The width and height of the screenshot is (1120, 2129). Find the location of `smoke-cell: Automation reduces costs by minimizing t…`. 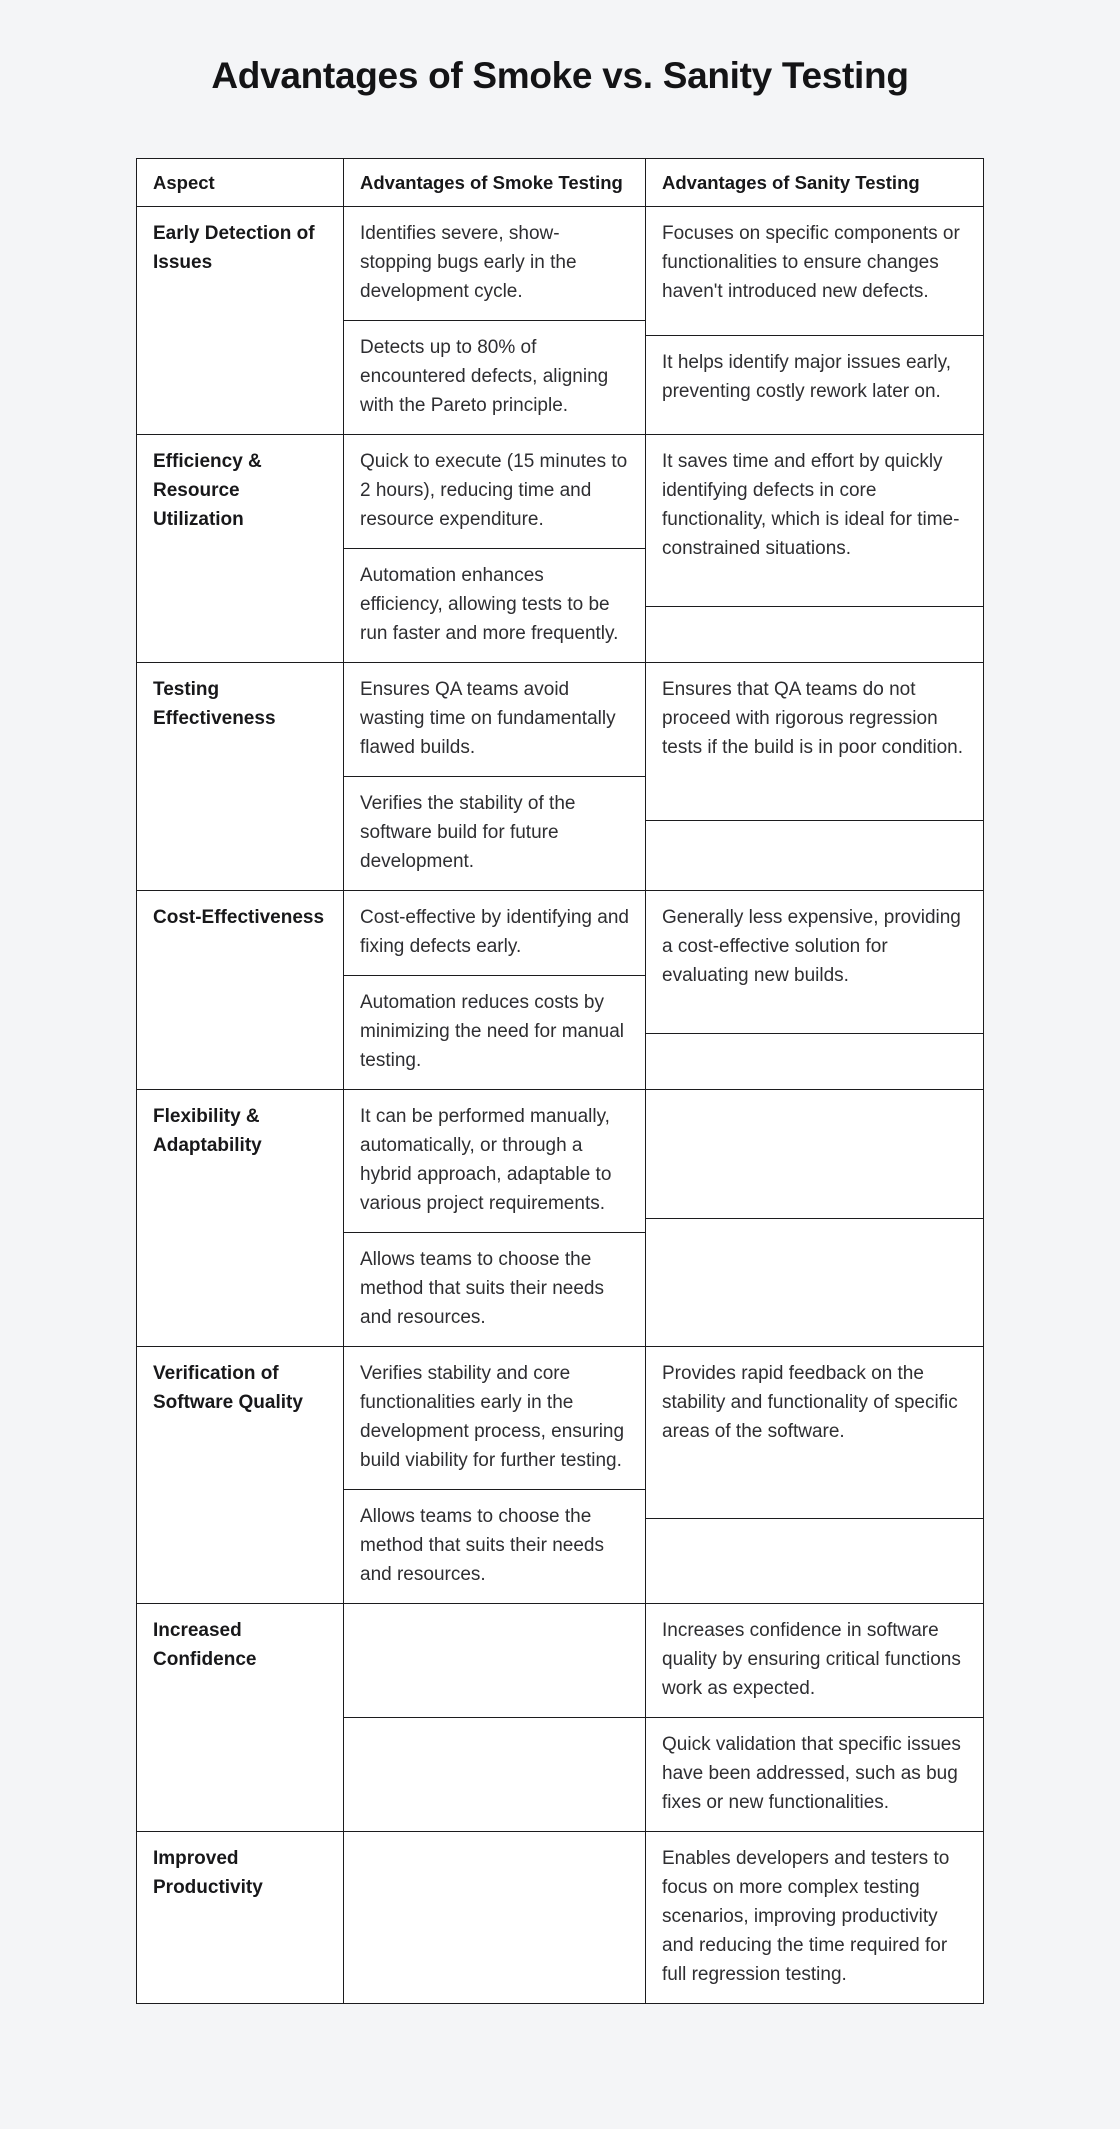

smoke-cell: Automation reduces costs by minimizing t… is located at coordinates (494, 1032).